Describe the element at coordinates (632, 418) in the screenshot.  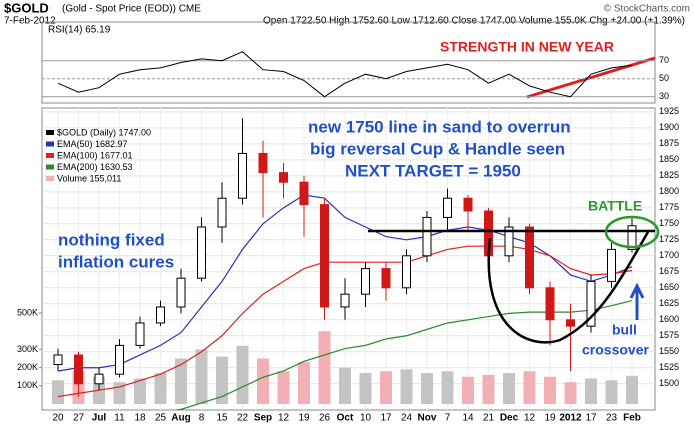
I see `x-tick-label: Feb` at that location.